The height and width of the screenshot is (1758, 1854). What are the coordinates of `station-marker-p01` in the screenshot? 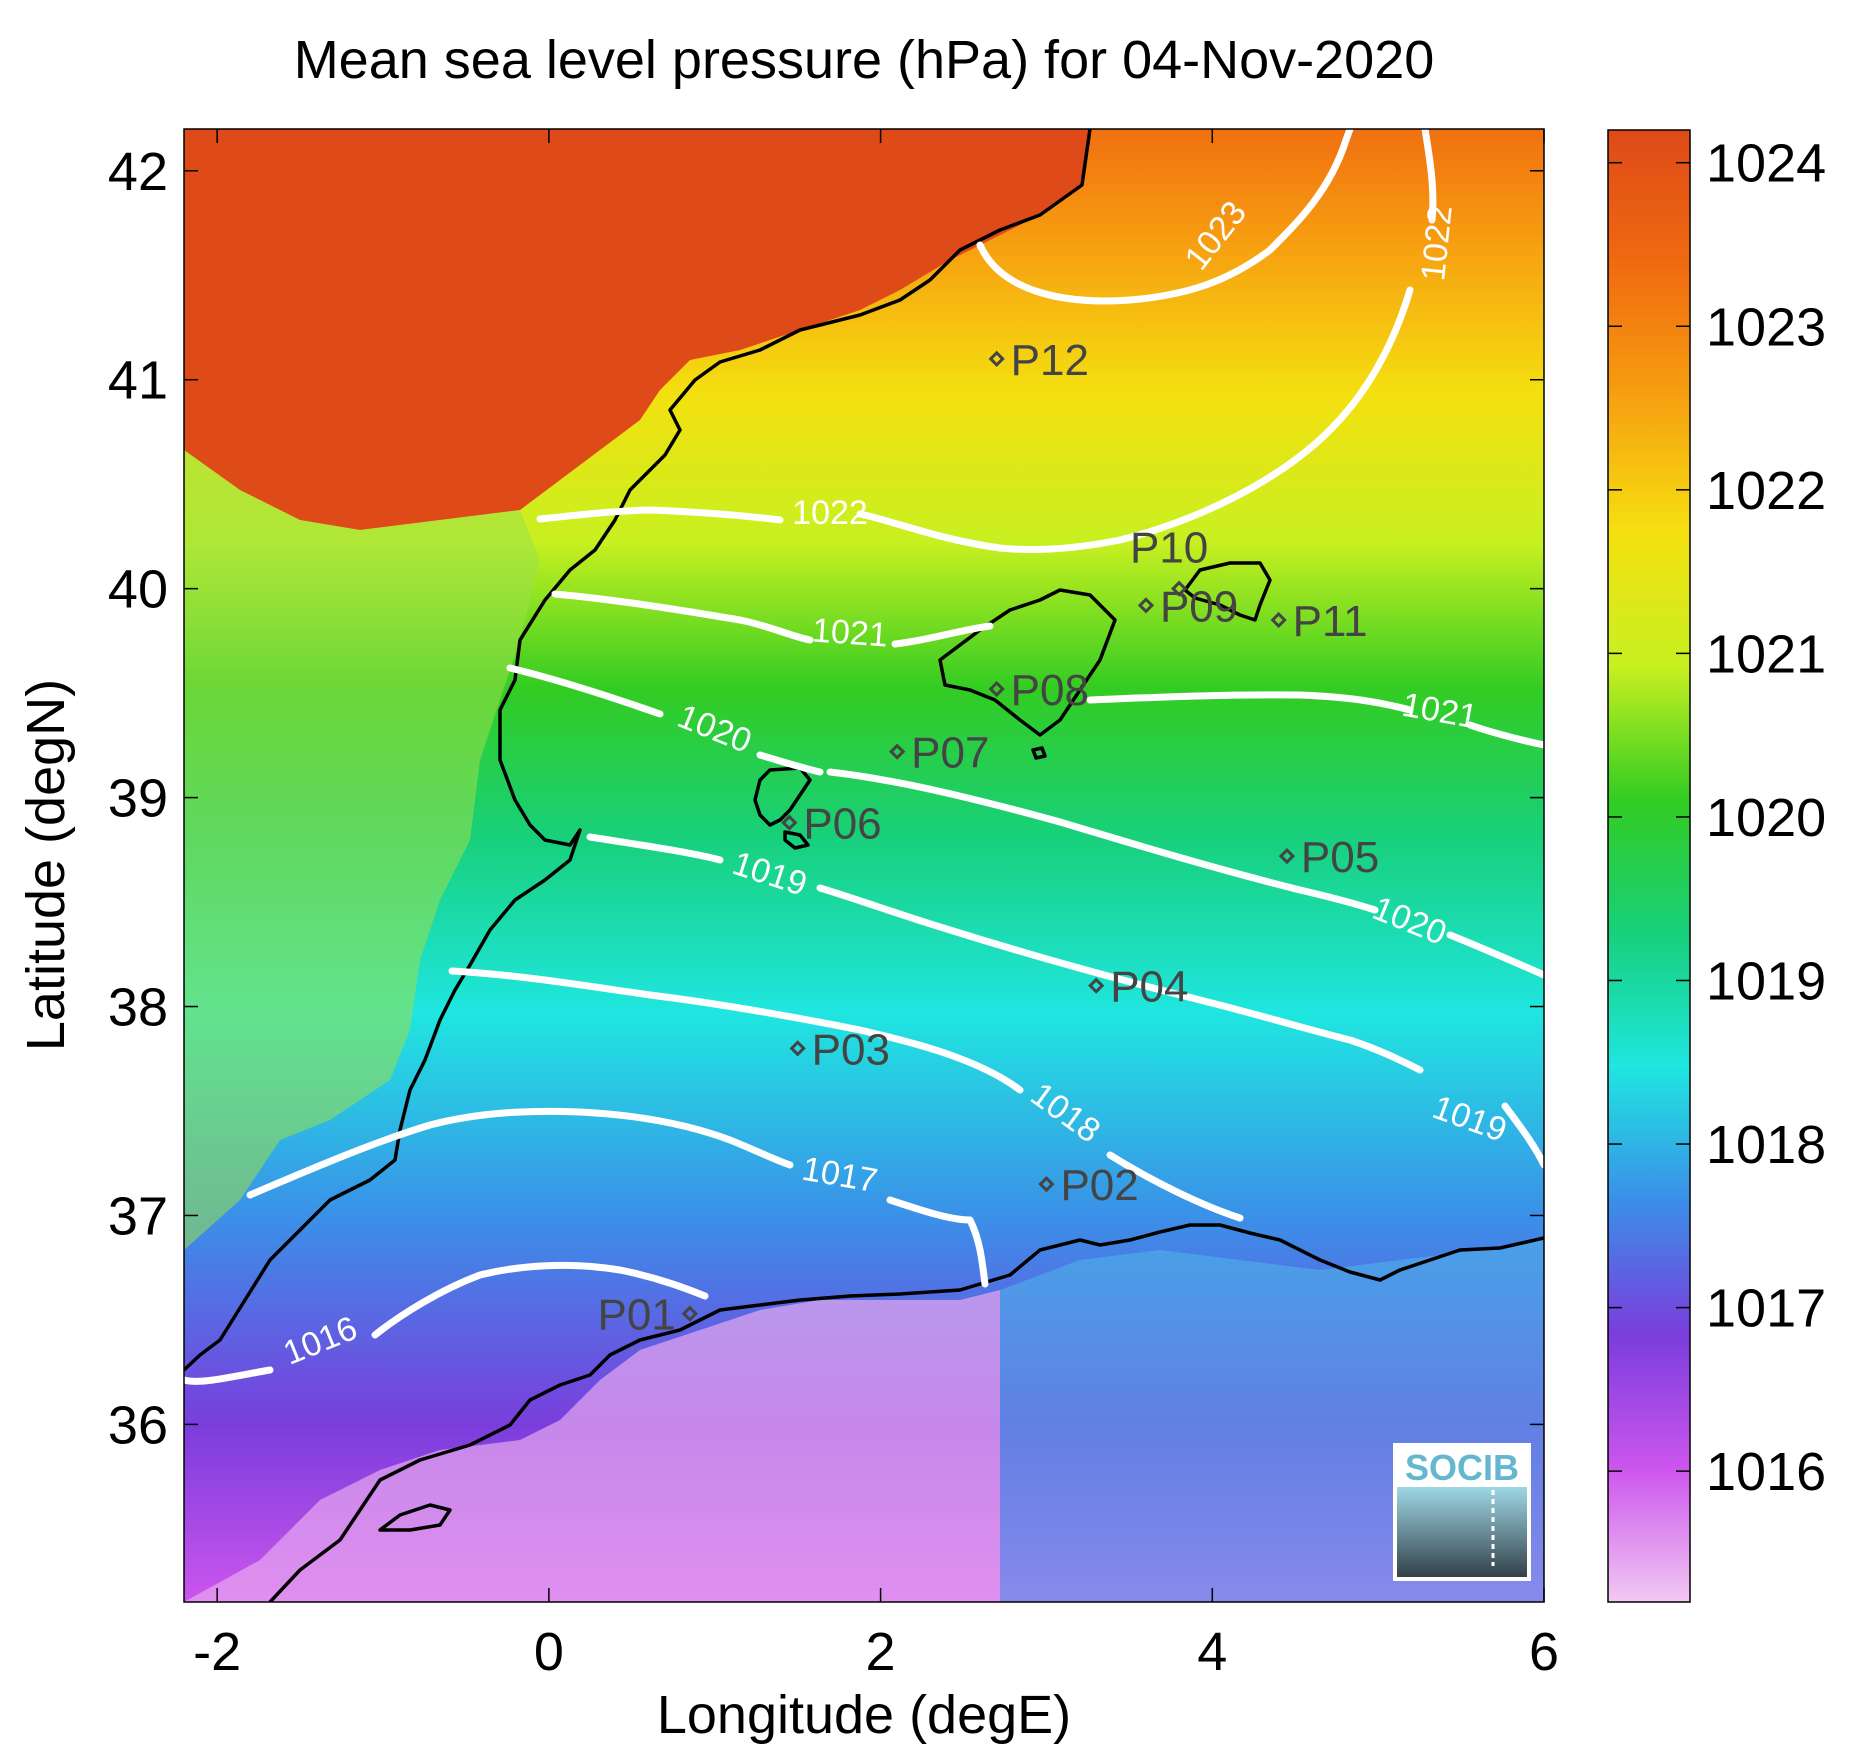 It's located at (689, 1313).